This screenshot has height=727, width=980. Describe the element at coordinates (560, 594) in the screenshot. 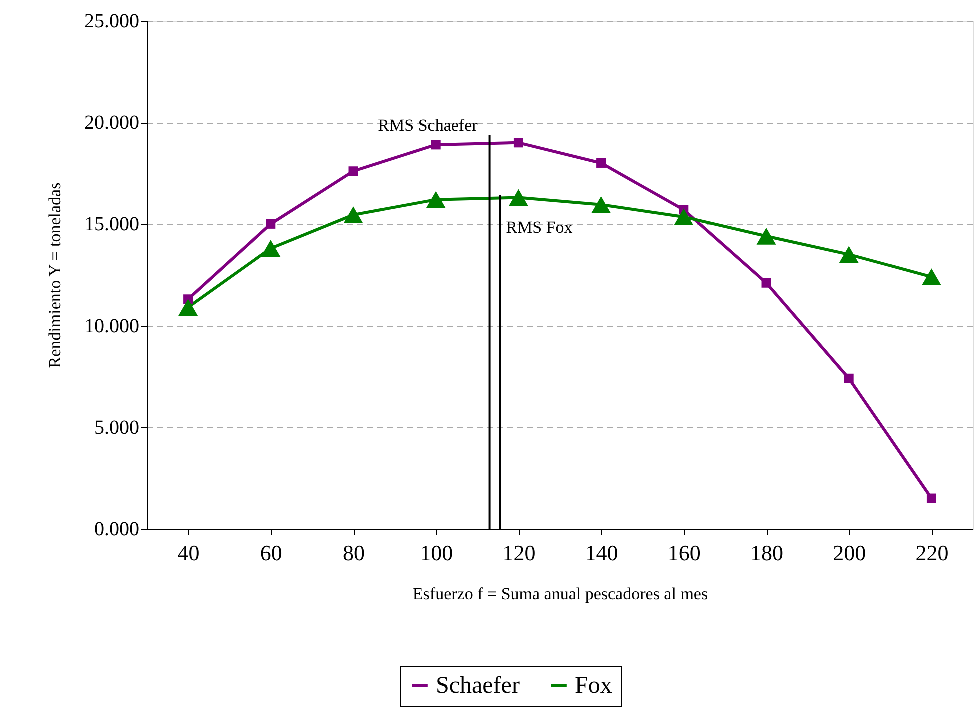

I see `x-axis-title: Esfuerzo f = Suma anual pescadores al mes` at that location.